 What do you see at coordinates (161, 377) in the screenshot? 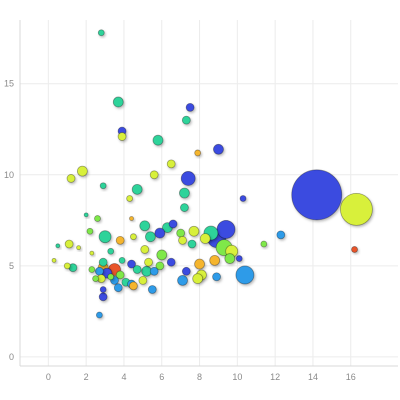
I see `x-tick-label: 6` at bounding box center [161, 377].